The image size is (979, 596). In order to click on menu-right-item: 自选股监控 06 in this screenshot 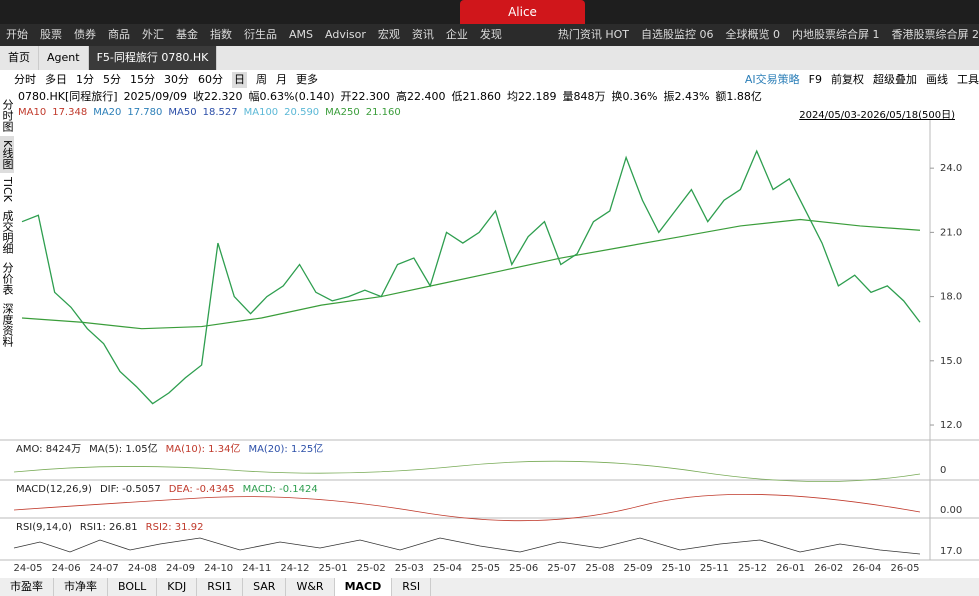, I will do `click(677, 34)`.